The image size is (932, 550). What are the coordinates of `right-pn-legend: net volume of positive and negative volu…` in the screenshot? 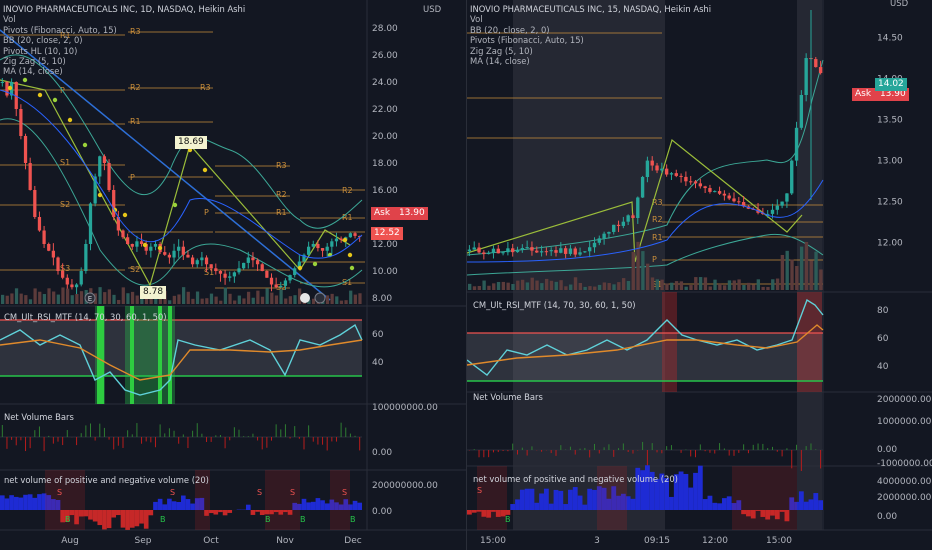 It's located at (575, 479).